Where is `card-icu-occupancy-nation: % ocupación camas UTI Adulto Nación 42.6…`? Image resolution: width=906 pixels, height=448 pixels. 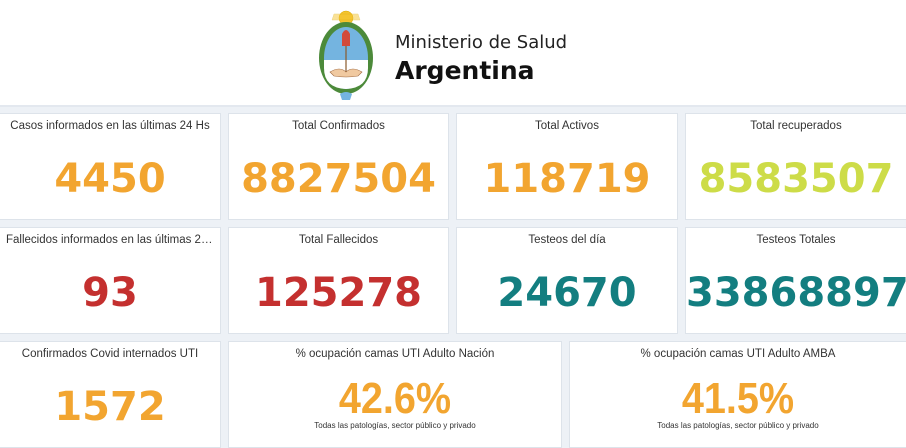 card-icu-occupancy-nation: % ocupación camas UTI Adulto Nación 42.6… is located at coordinates (395, 394).